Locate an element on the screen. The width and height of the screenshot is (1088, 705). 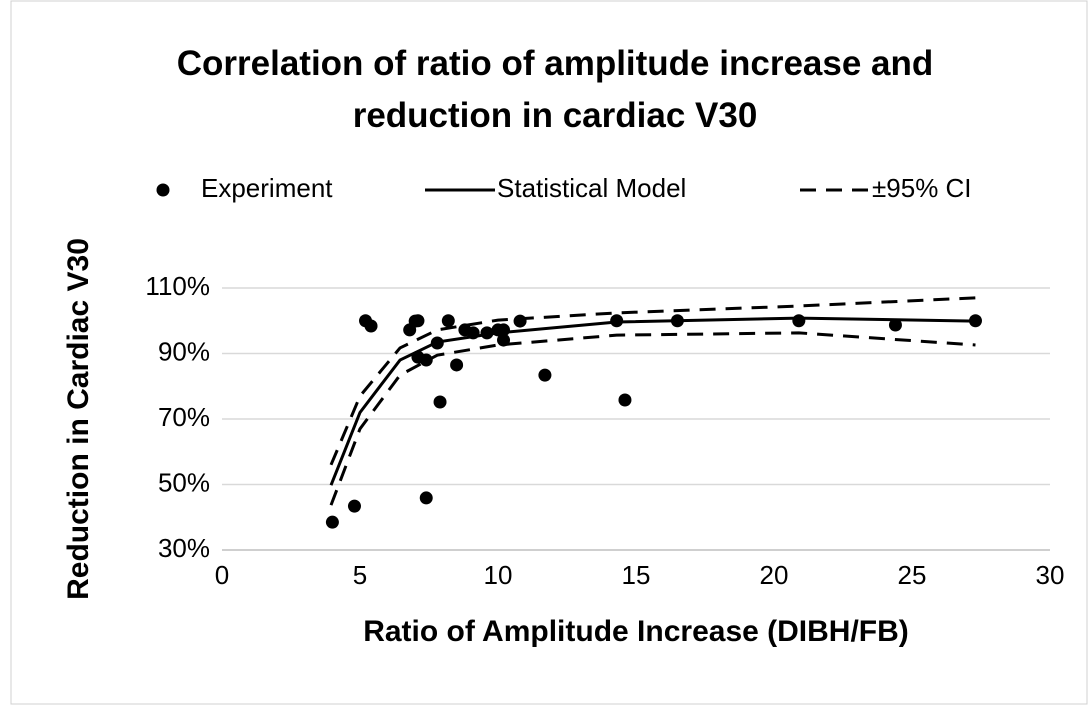
legend-marker is located at coordinates (163, 190).